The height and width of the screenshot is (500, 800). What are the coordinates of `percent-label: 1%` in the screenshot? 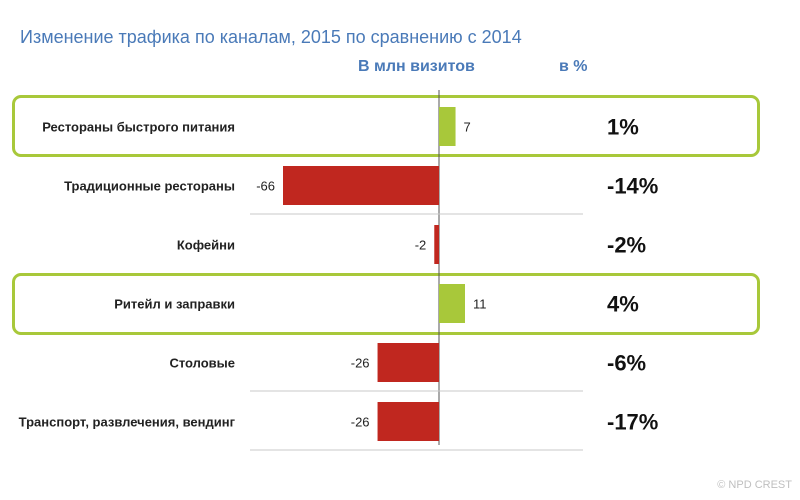 It's located at (623, 127).